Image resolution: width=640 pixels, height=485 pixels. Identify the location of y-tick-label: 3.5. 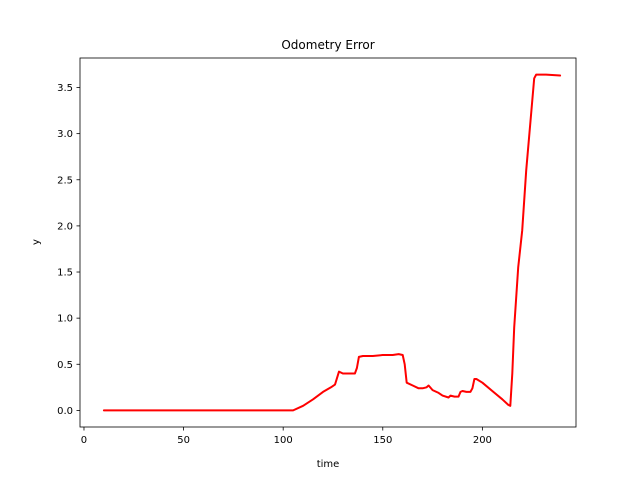
(65, 88).